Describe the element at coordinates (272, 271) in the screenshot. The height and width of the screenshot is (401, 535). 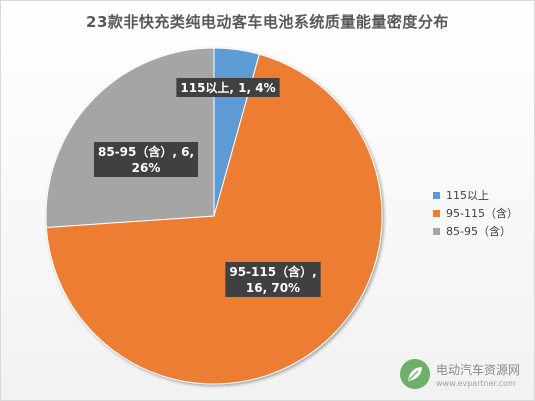
I see `data-label-text: 95-115（含）,` at that location.